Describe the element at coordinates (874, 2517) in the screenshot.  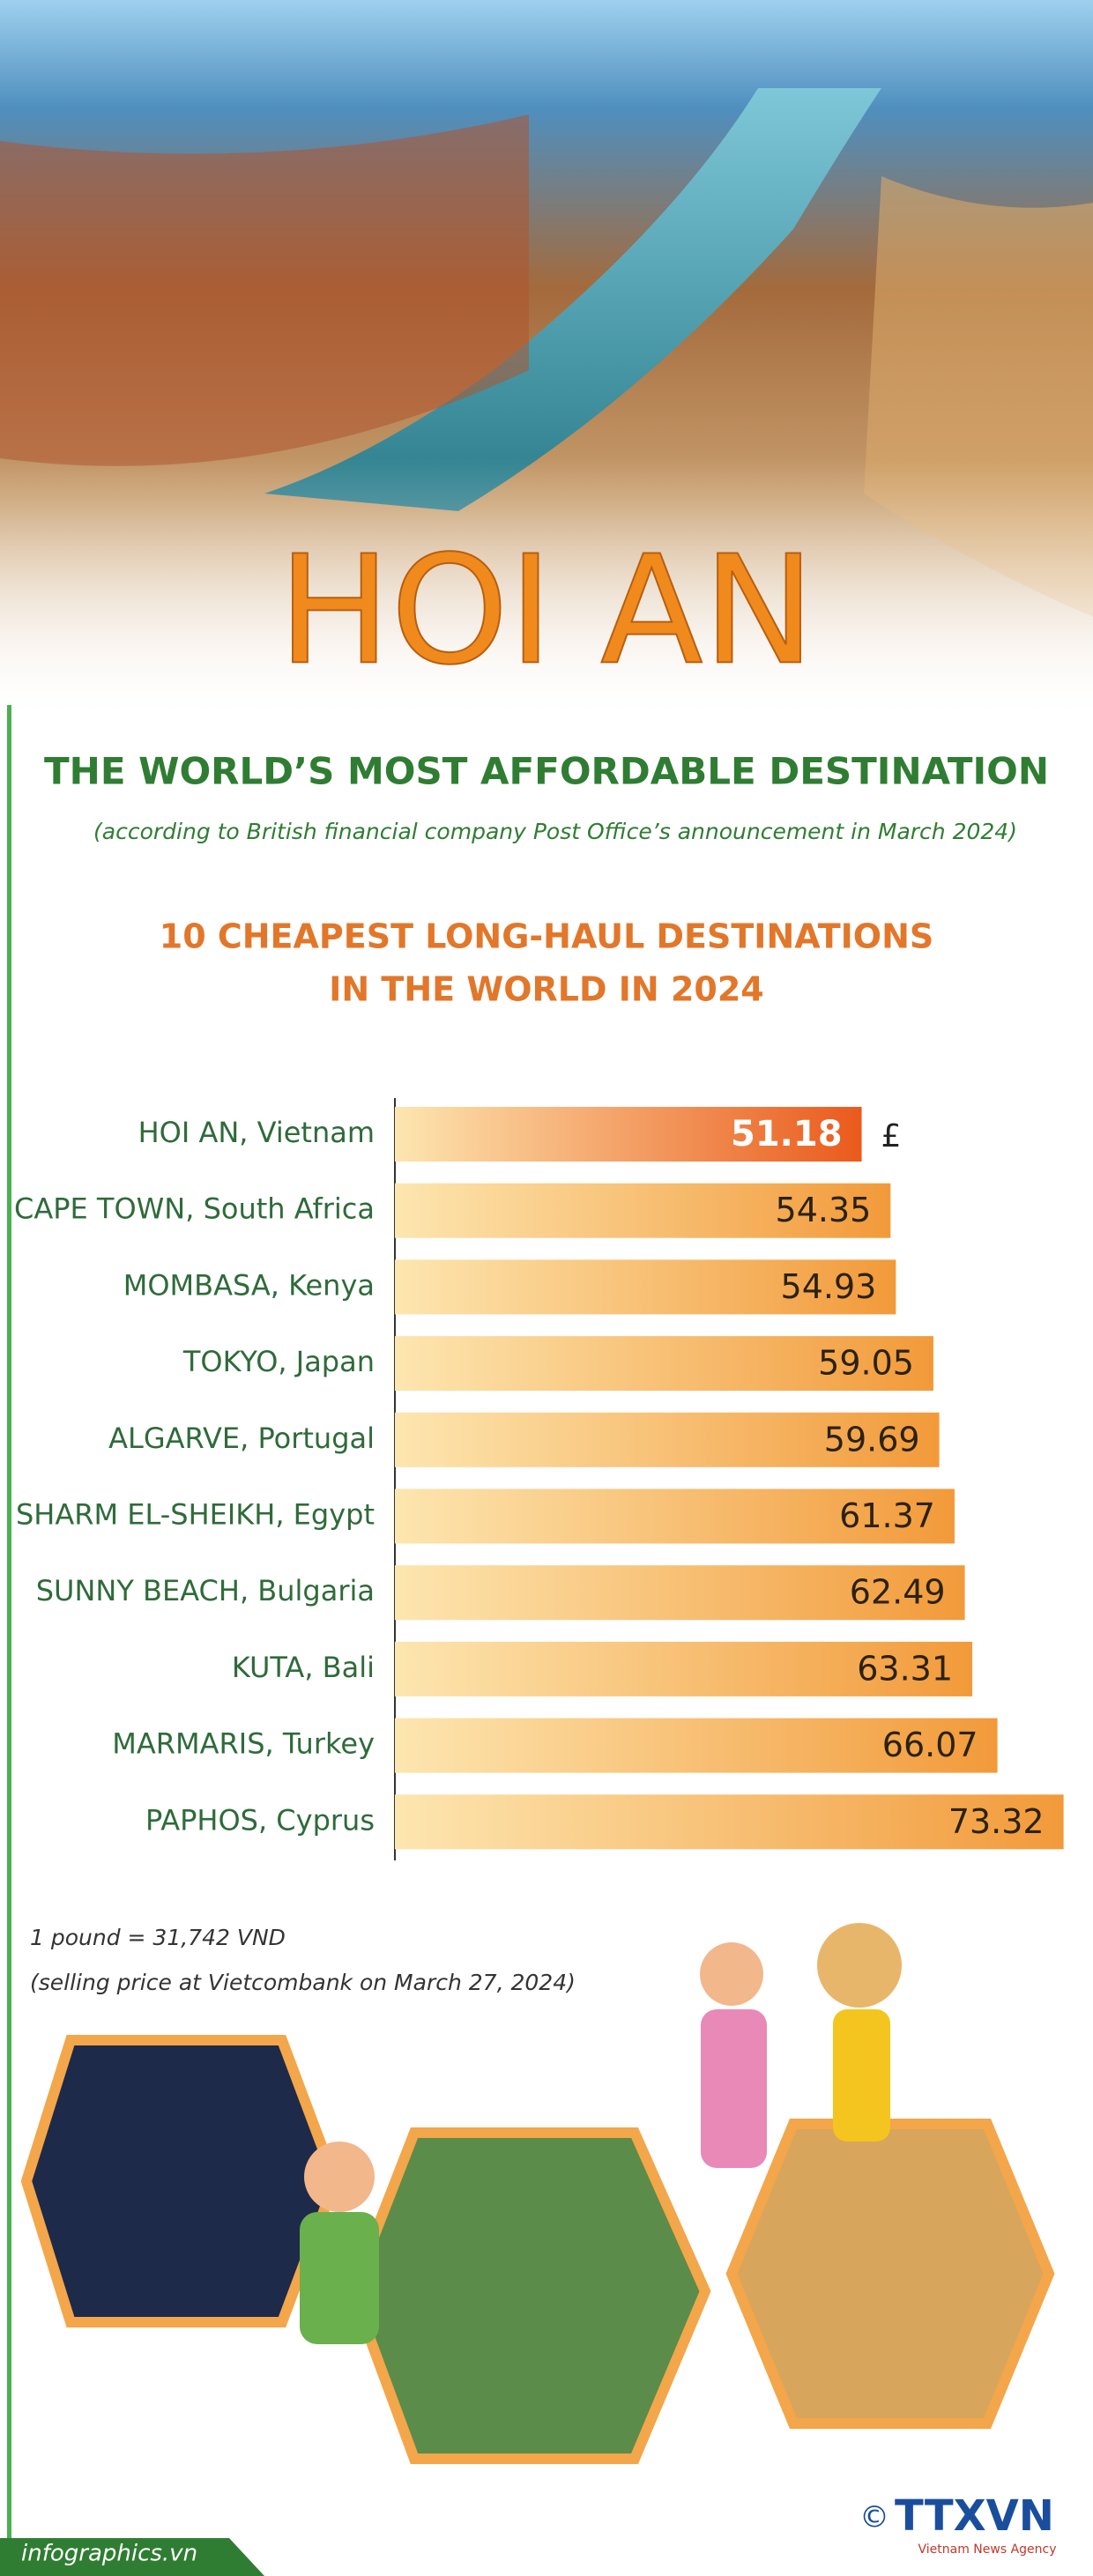
I see `copyright: ©` at that location.